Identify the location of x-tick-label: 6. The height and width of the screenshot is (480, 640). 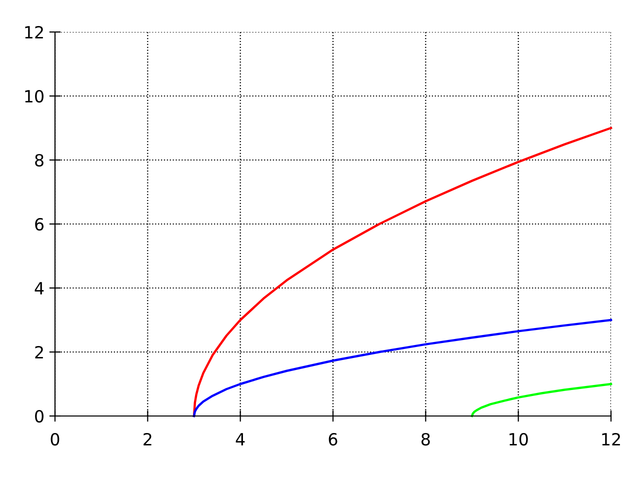
(333, 439).